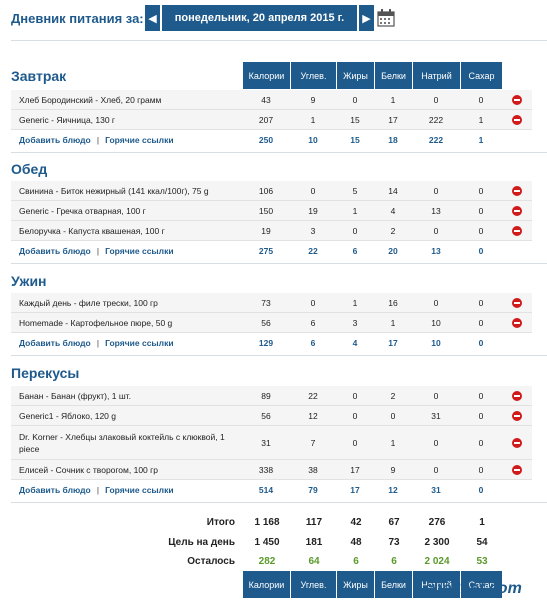  Describe the element at coordinates (67, 415) in the screenshot. I see `food-name: Generic1 - Яблоко, 120 g` at that location.